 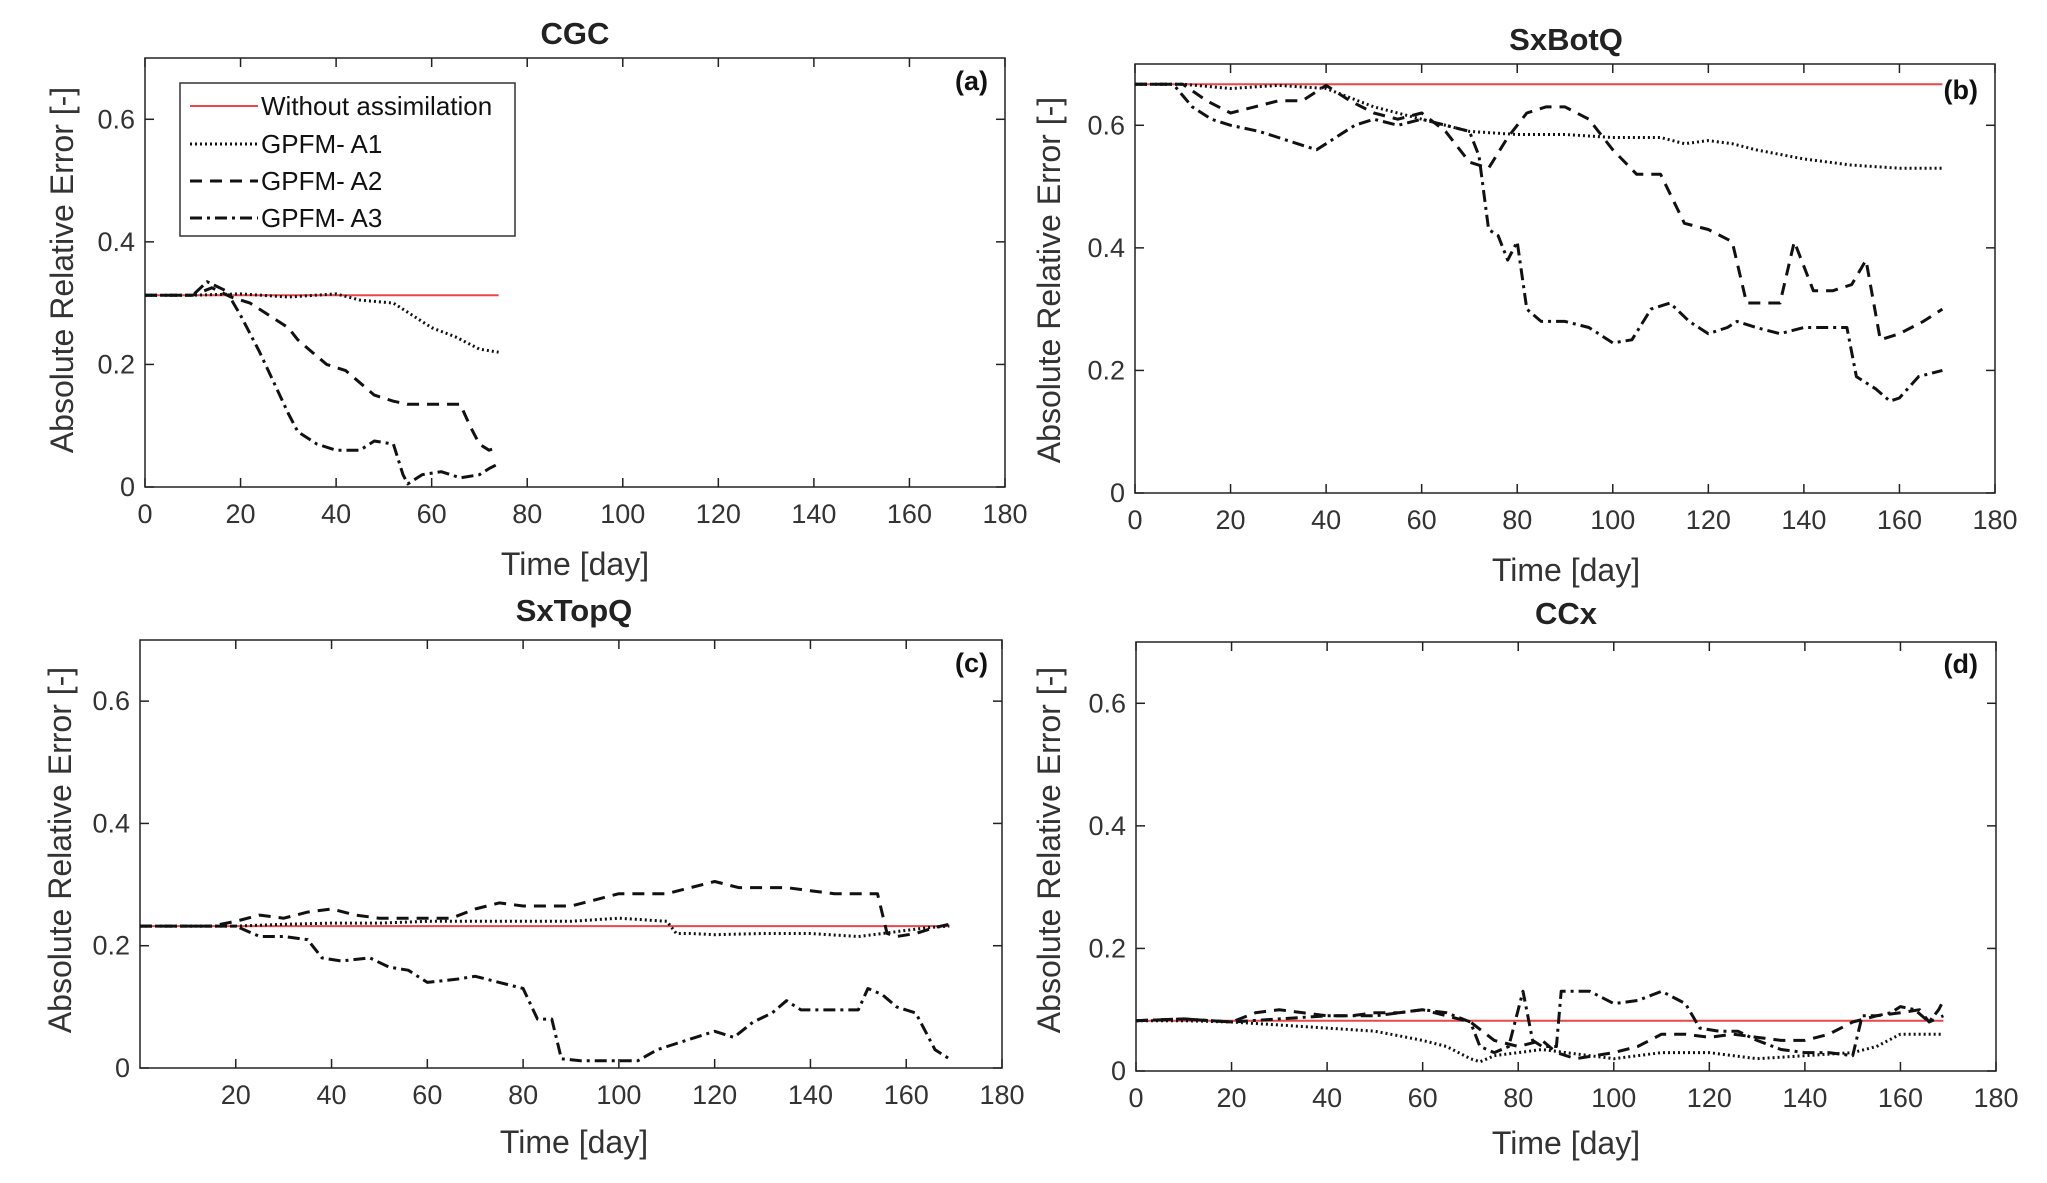 I want to click on legend-entry: GPFM- A2, so click(x=286, y=181).